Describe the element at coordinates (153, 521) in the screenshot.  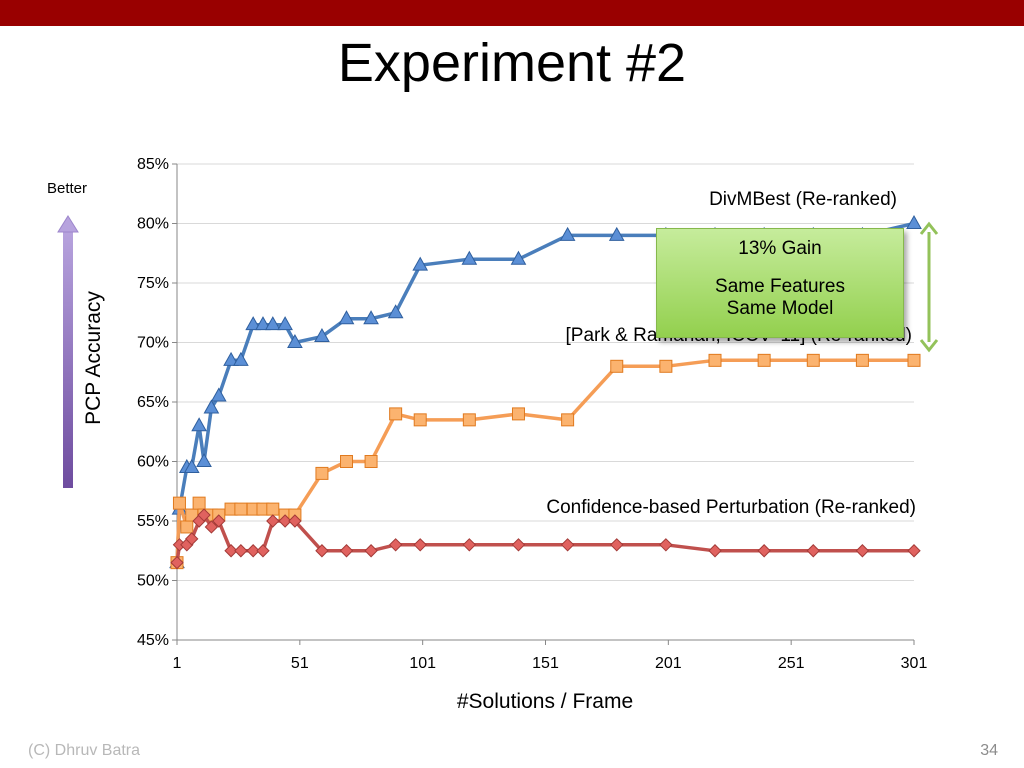
I see `y-tick-label: 55%` at that location.